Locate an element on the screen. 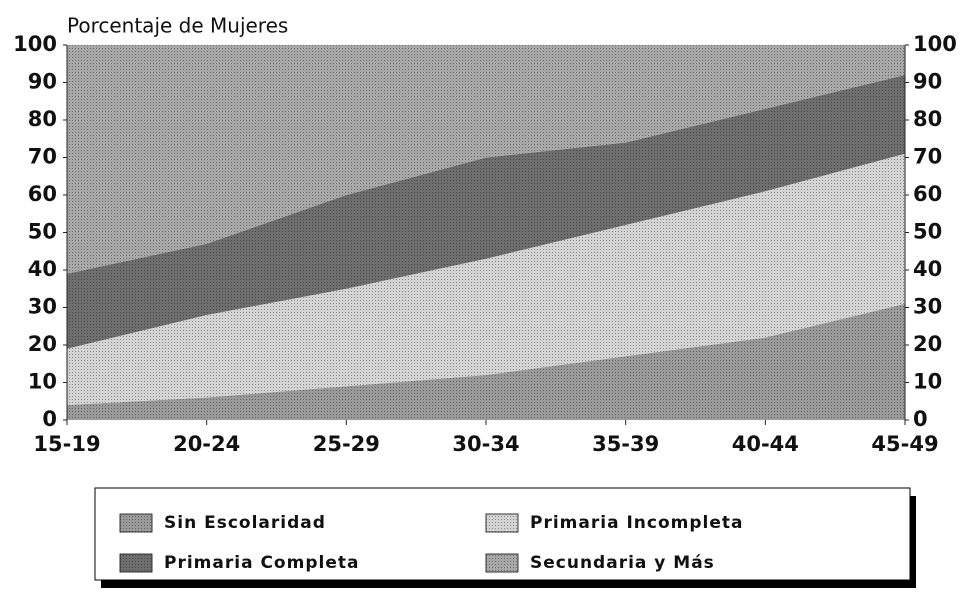 This screenshot has width=965, height=594. y2-tick-label: 100 is located at coordinates (935, 44).